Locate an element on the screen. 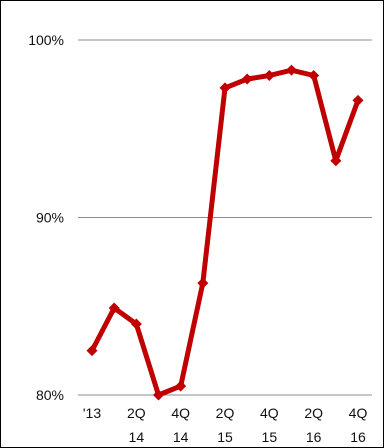  y-axis-labels: 80% 90% 100% is located at coordinates (46, 217).